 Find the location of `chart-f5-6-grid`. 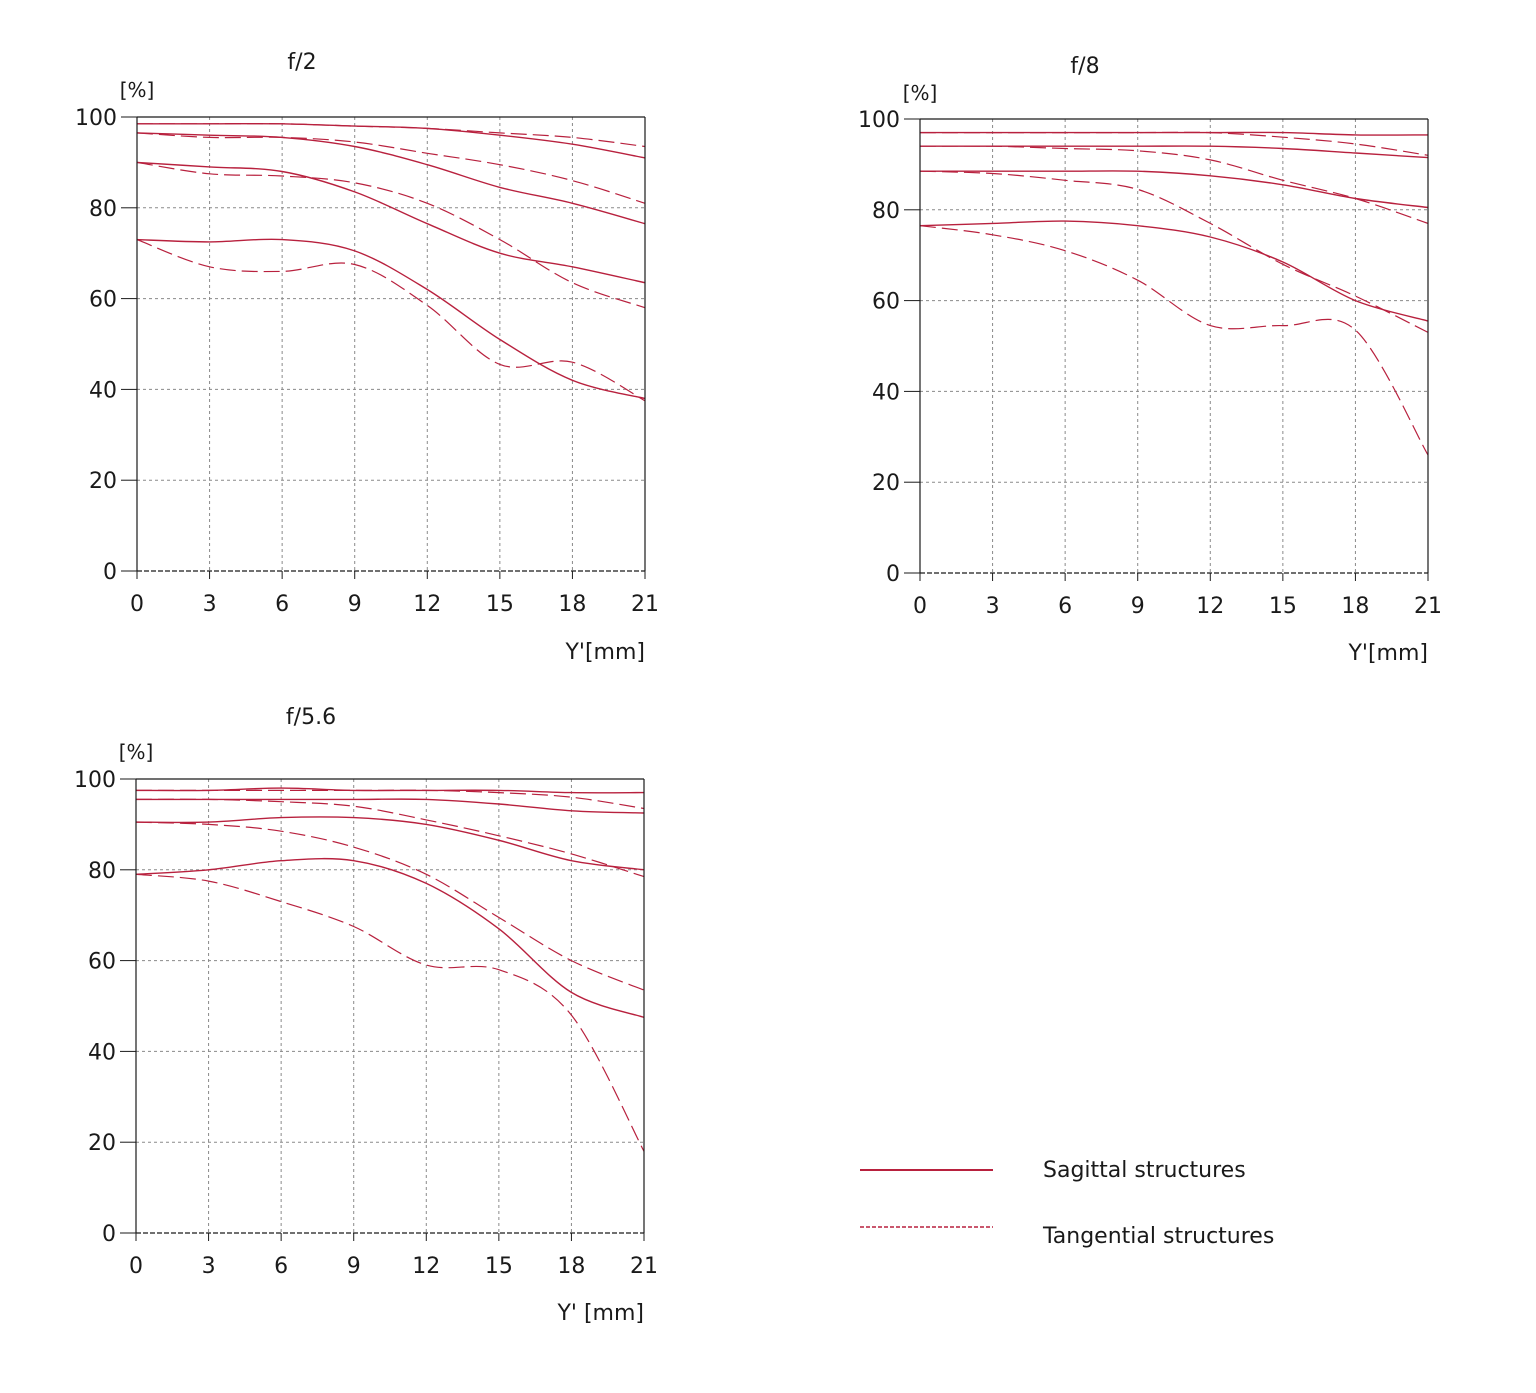

chart-f5-6-grid is located at coordinates (390, 1006).